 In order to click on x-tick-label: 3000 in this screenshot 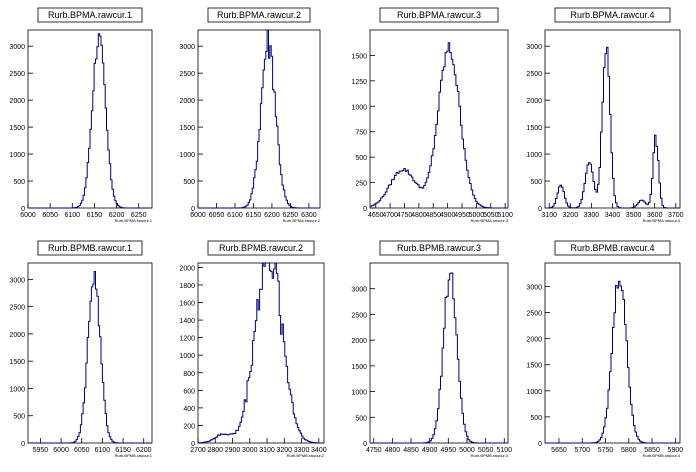, I will do `click(250, 450)`.